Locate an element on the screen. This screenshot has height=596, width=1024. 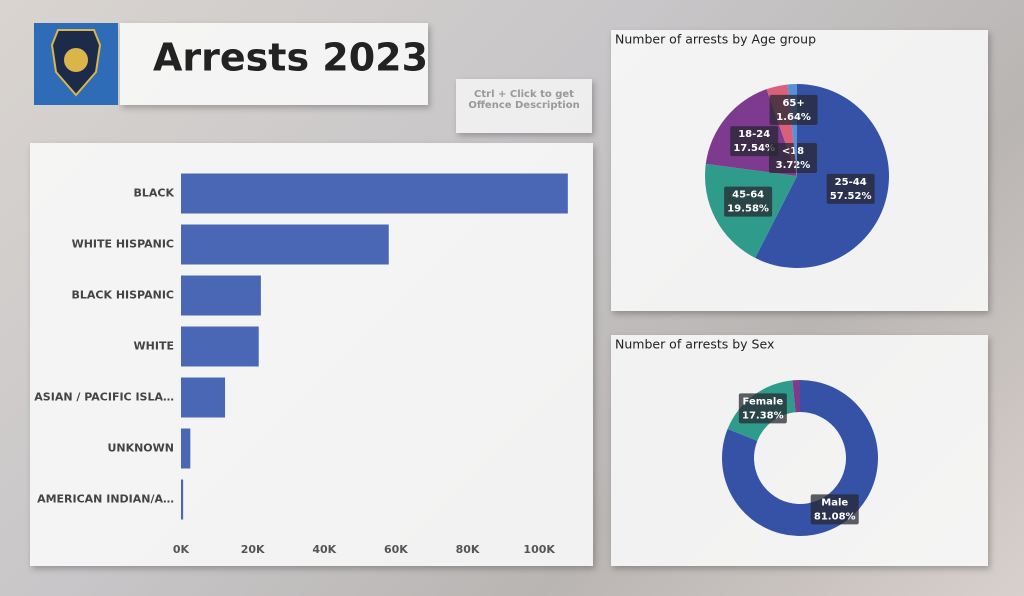
data-label: 45-64 19.58% is located at coordinates (748, 202).